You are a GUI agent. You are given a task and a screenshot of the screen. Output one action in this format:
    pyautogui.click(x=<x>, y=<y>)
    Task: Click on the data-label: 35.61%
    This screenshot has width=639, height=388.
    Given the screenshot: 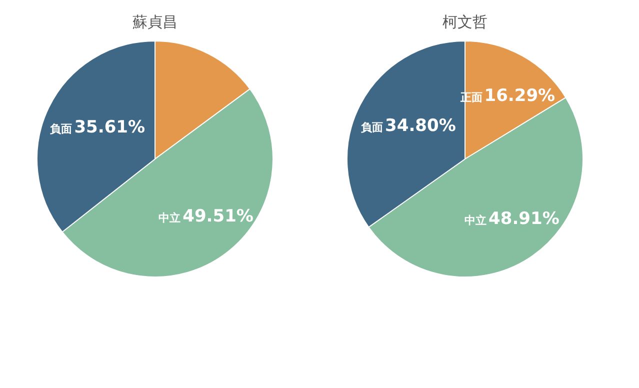 What is the action you would take?
    pyautogui.click(x=110, y=128)
    